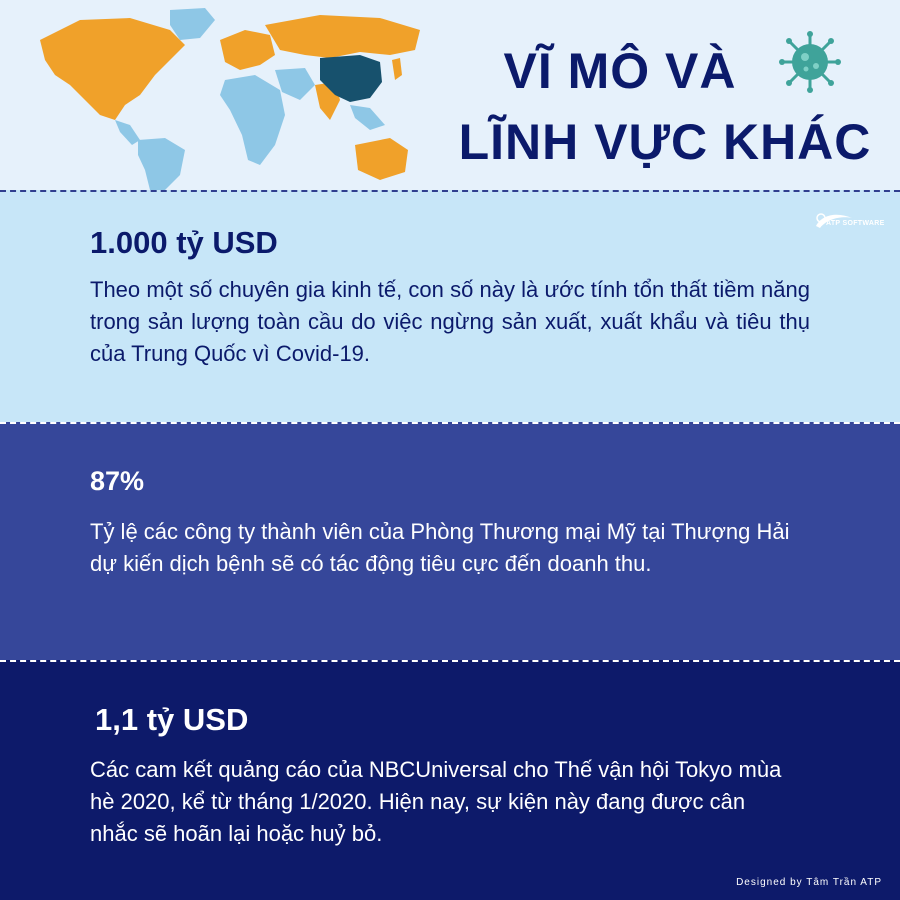  What do you see at coordinates (809, 882) in the screenshot?
I see `designer-credit: Designed by Tâm Trần ATP` at bounding box center [809, 882].